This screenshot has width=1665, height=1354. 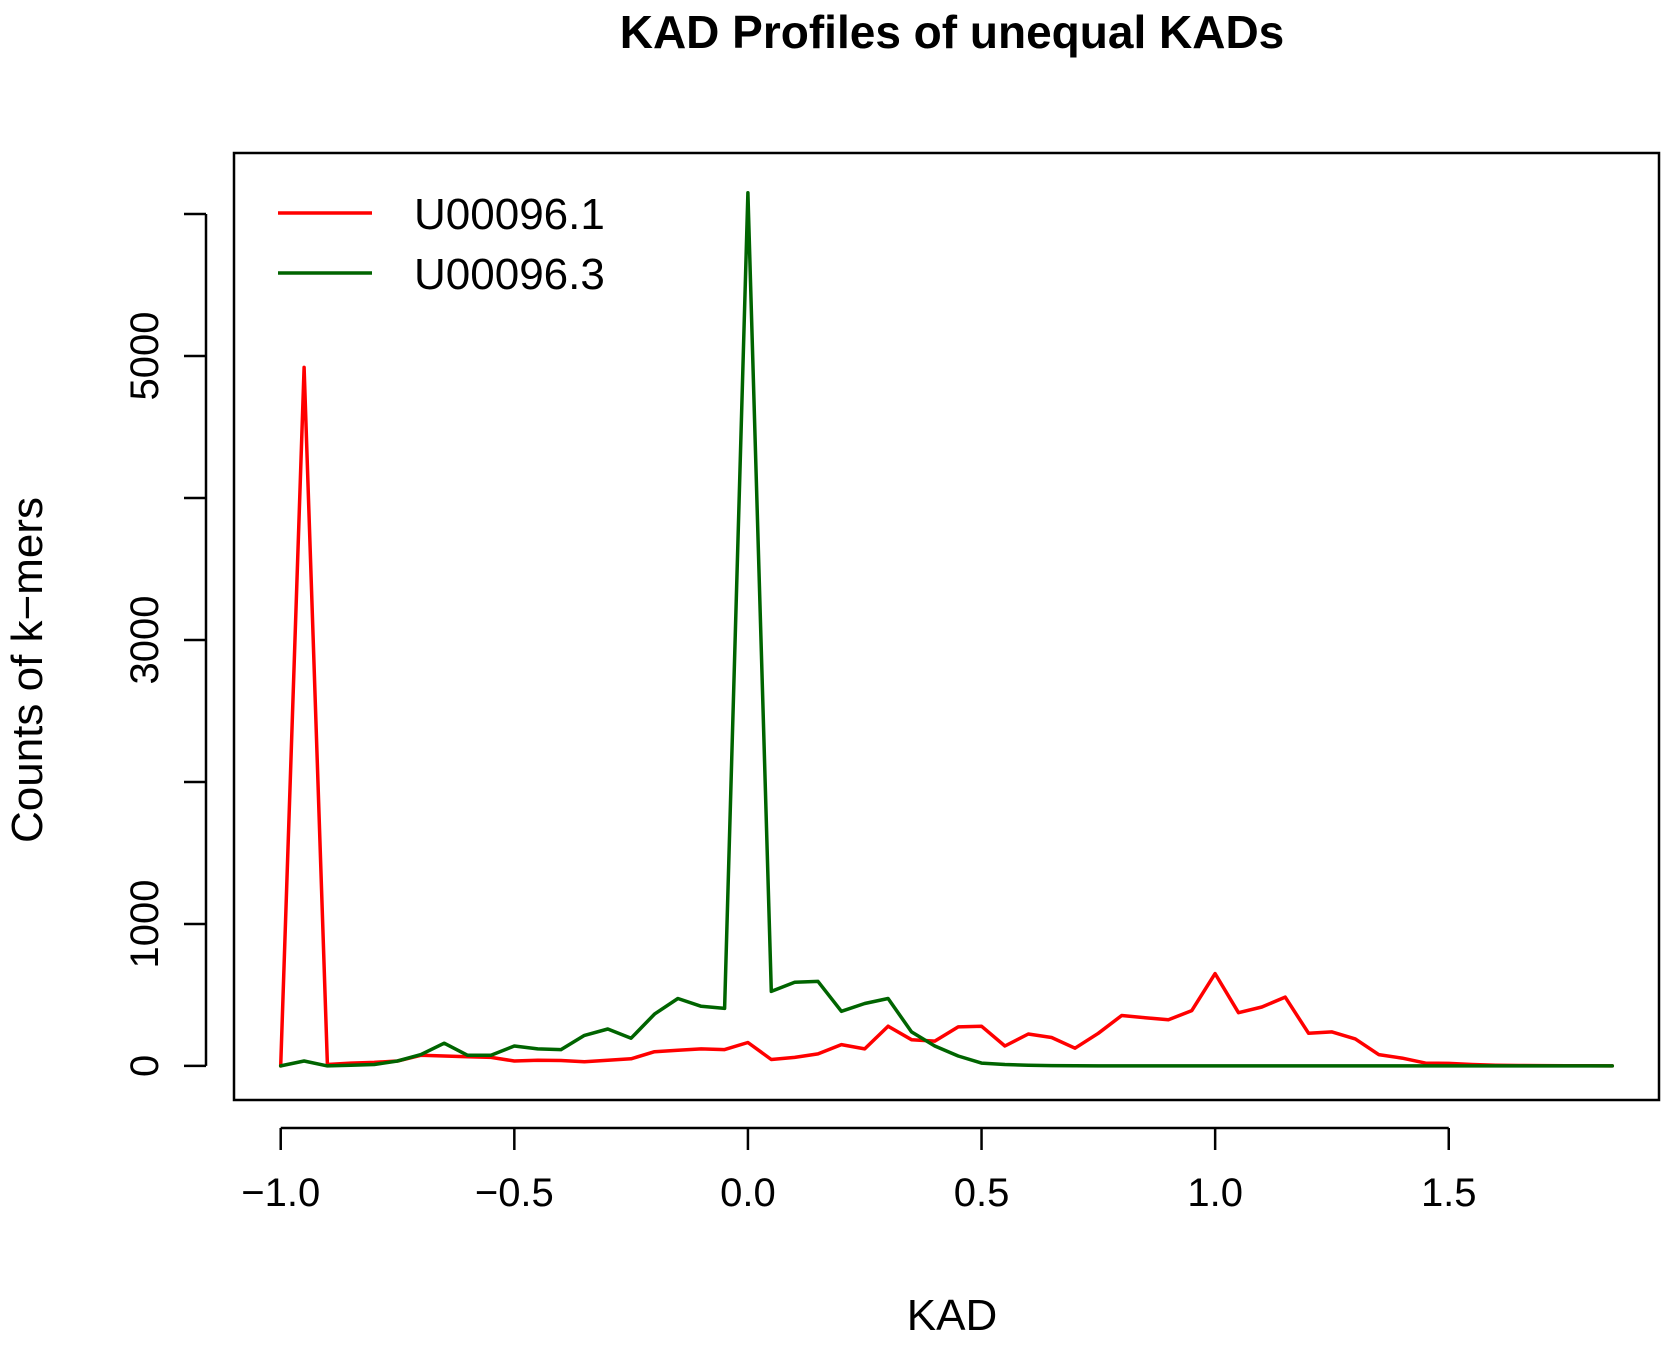 I want to click on legend-label-u00096-1: U00096.1, so click(x=509, y=214).